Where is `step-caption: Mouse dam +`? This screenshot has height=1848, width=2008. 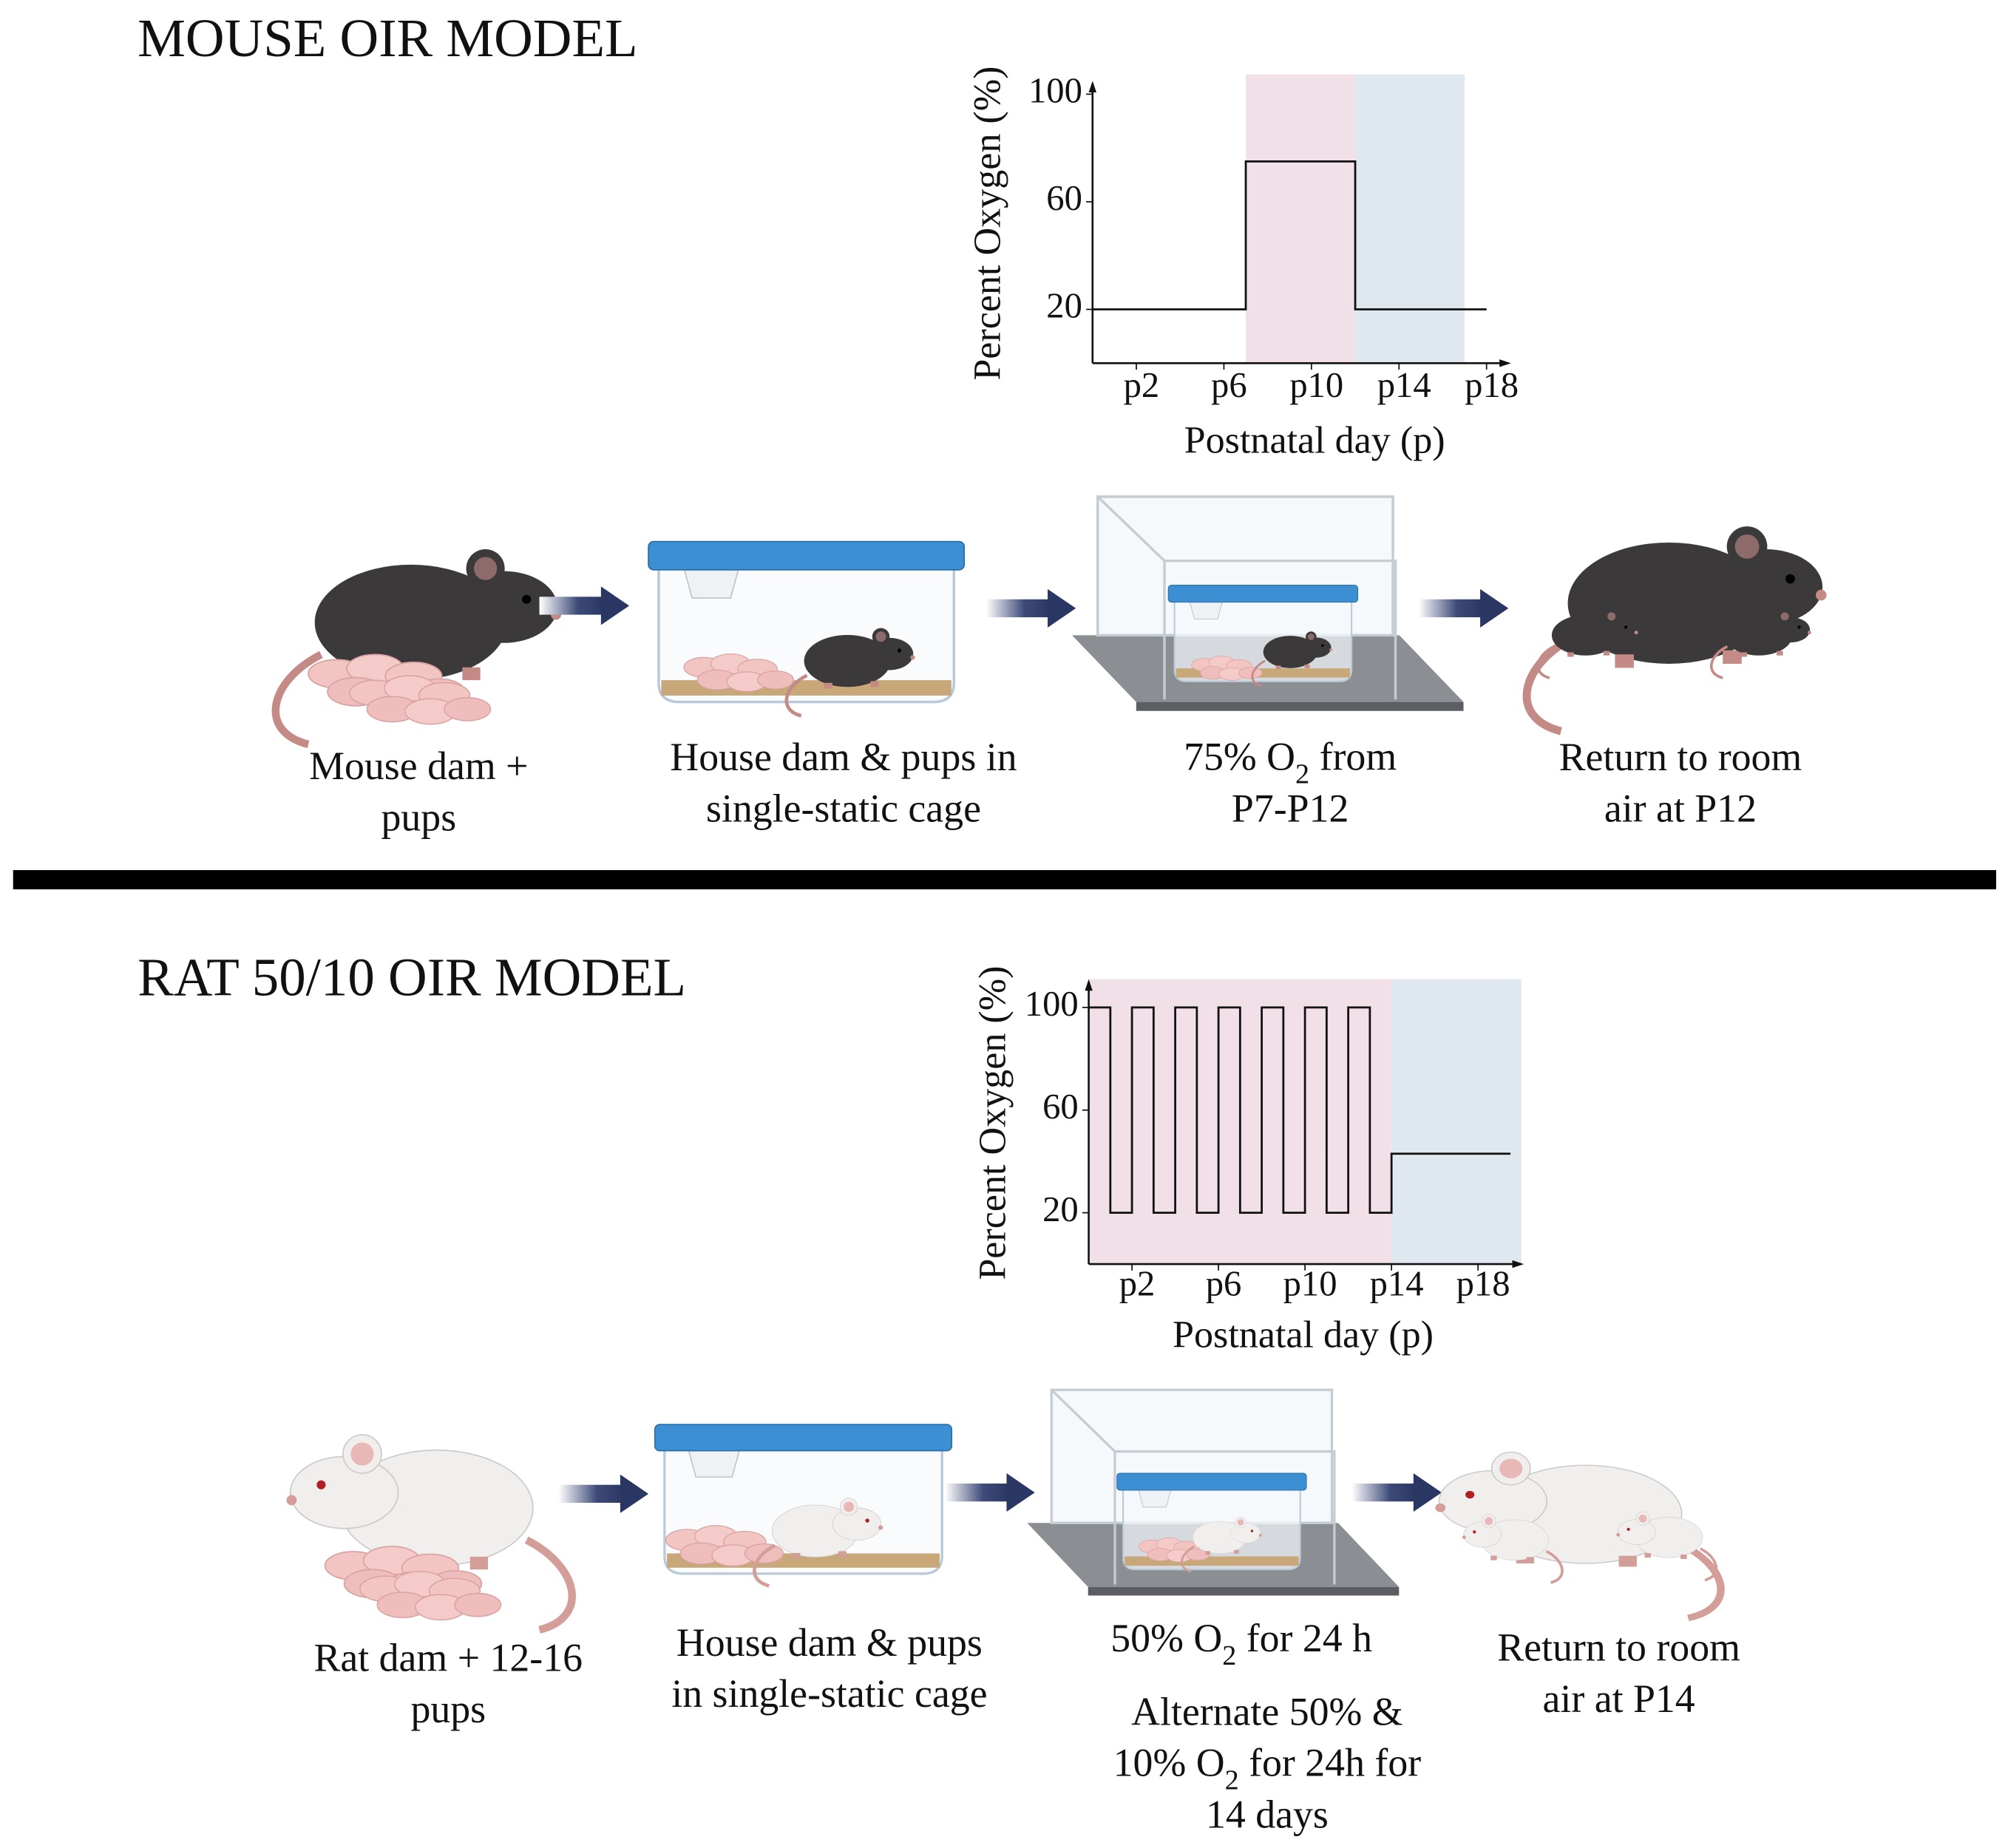 step-caption: Mouse dam + is located at coordinates (418, 766).